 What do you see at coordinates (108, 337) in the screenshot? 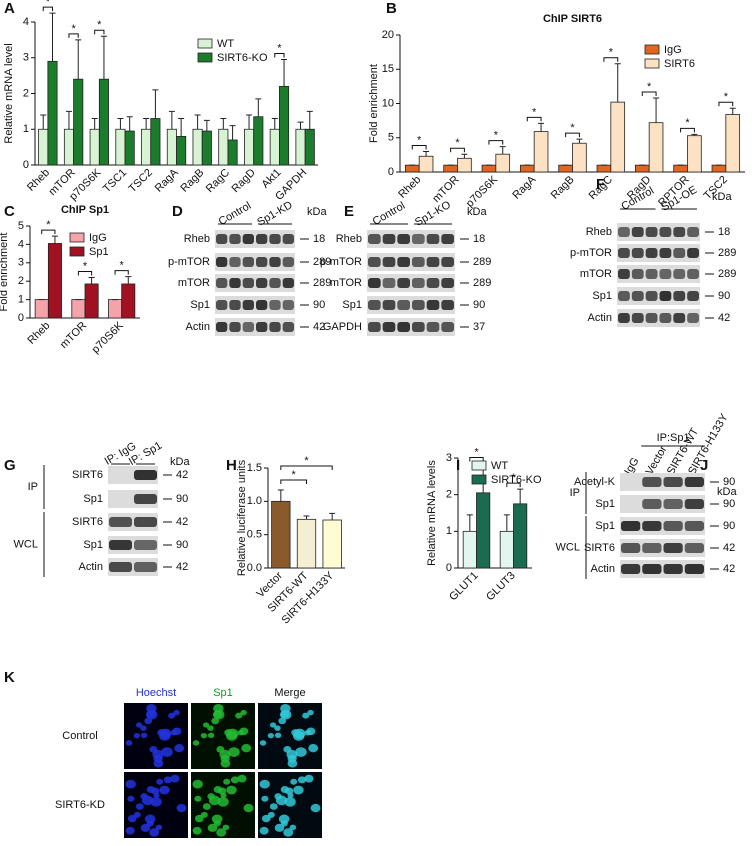
I see `x-tick-label: p70S6K` at bounding box center [108, 337].